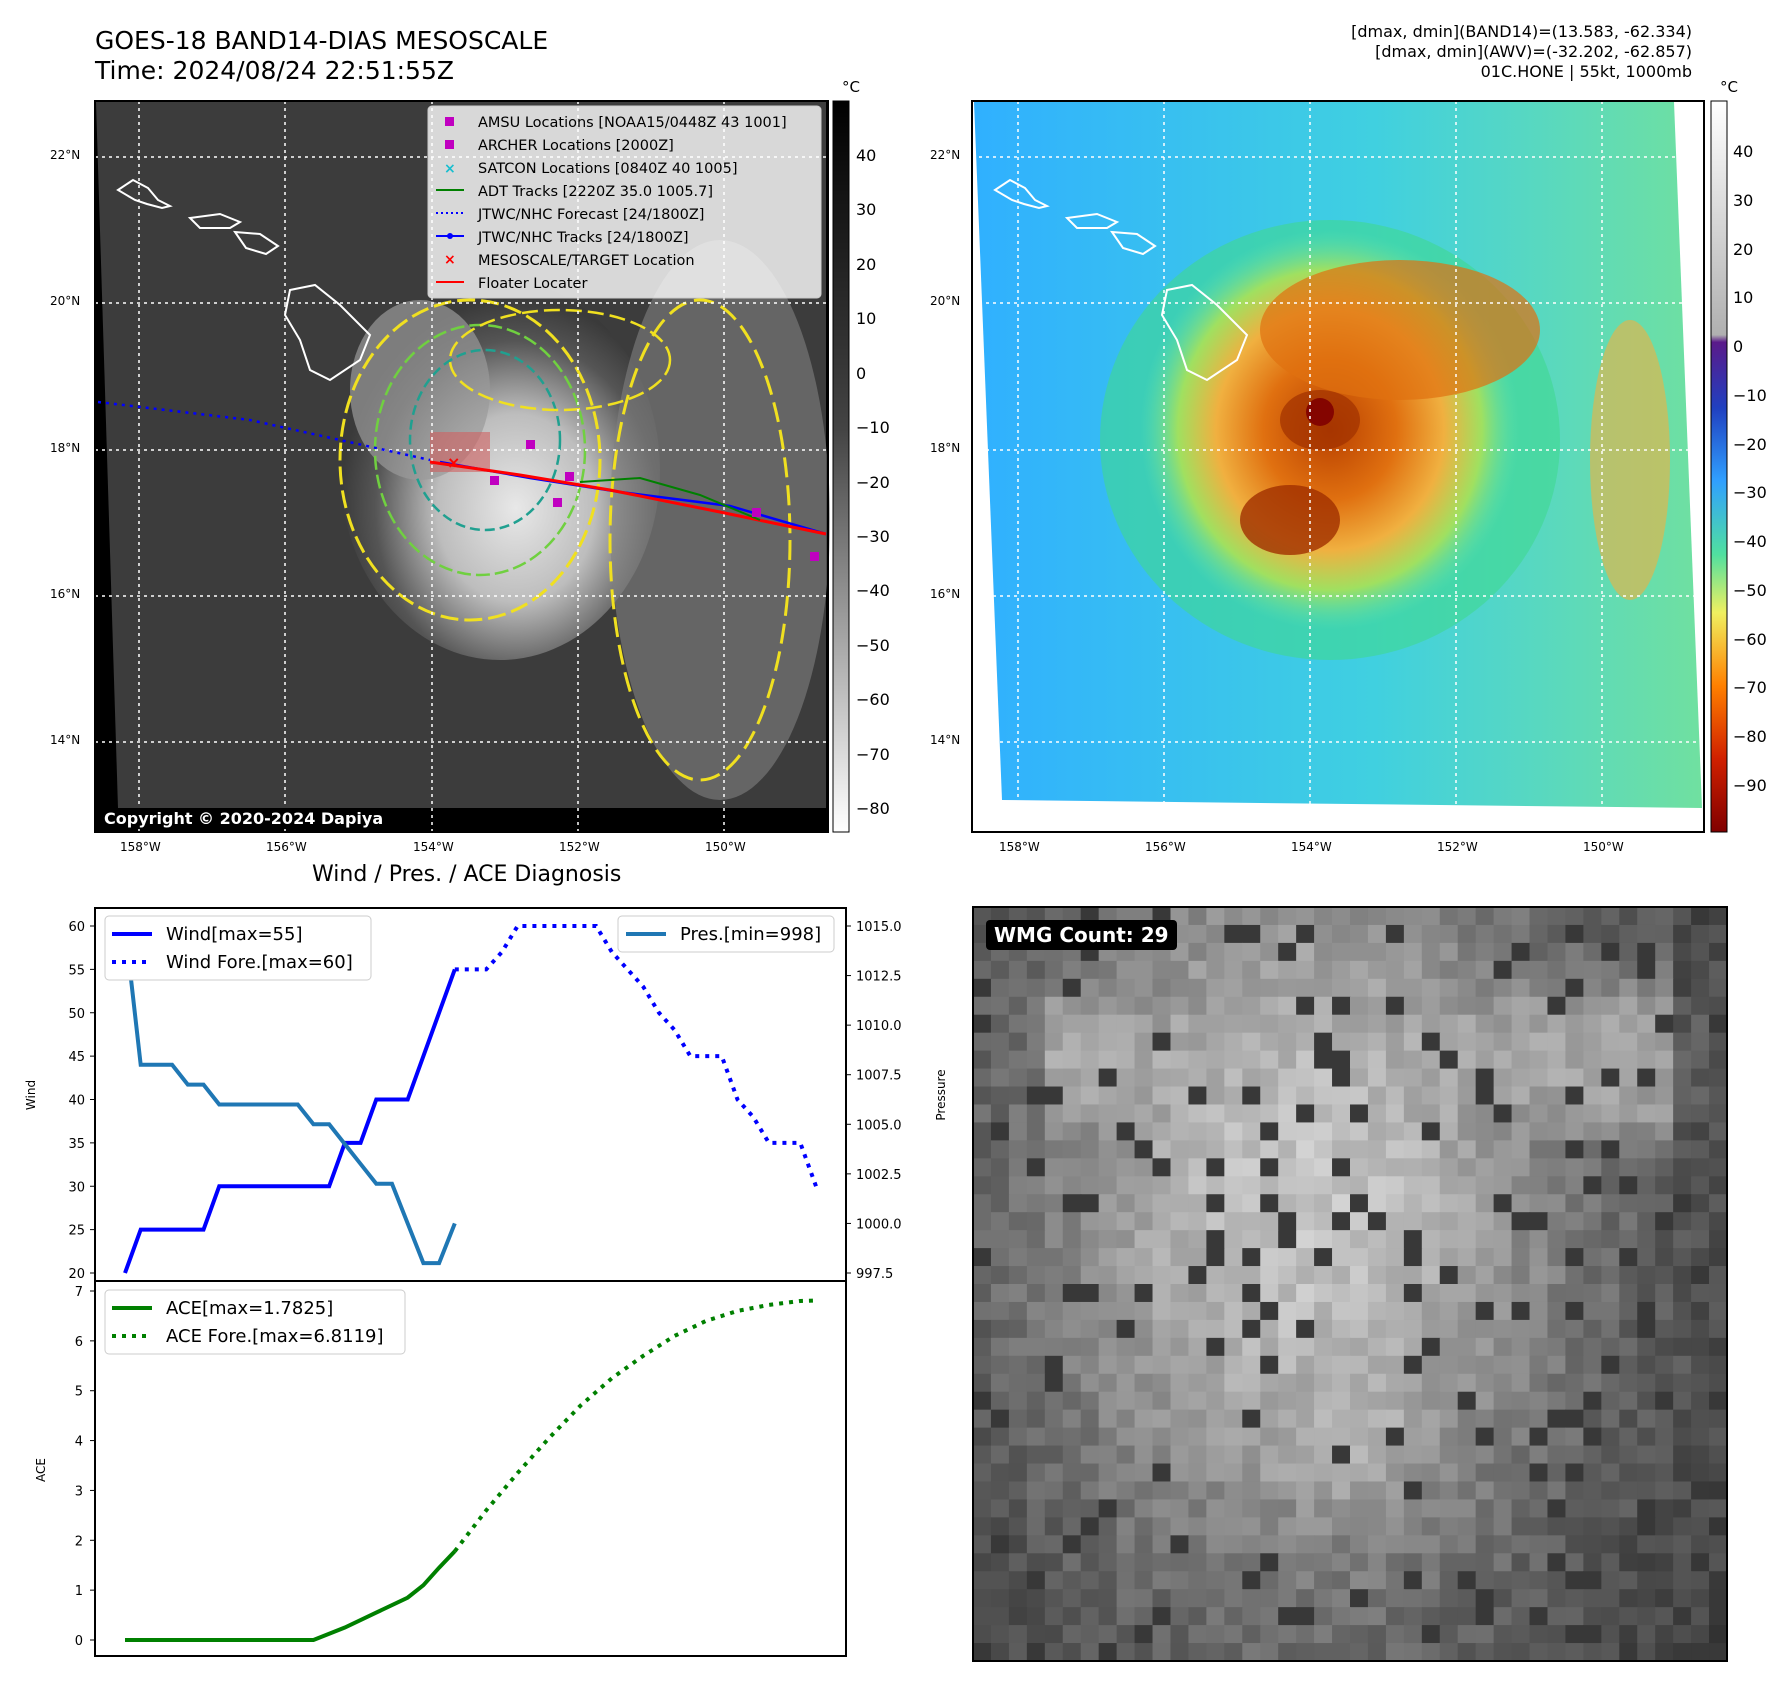 This screenshot has width=1788, height=1690. I want to click on wind-fore-legend-label: Wind Fore.[max=60], so click(259, 962).